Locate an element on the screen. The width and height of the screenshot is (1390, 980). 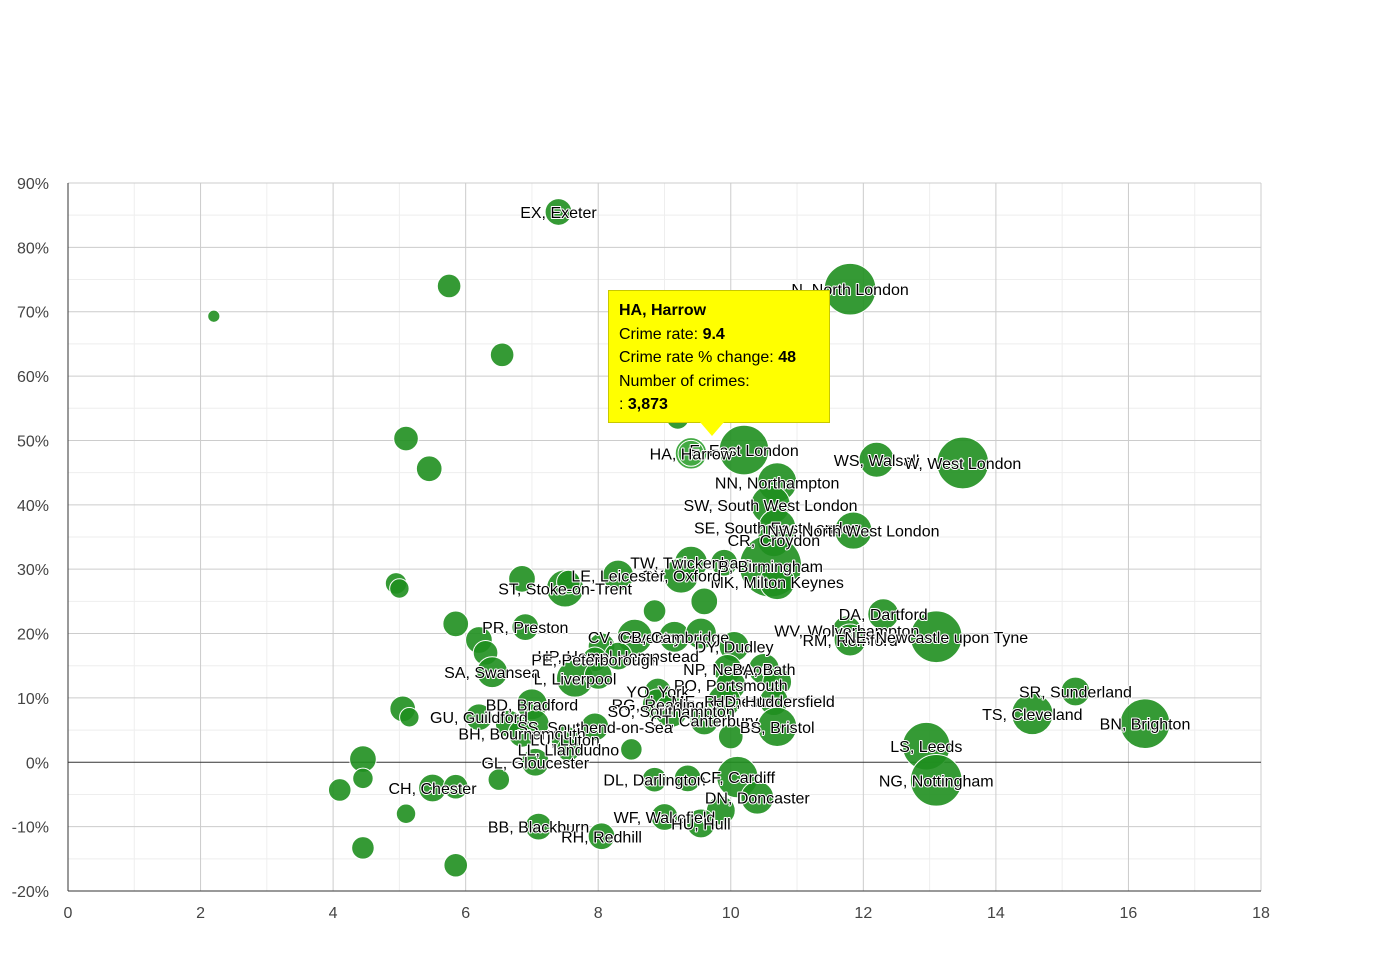
bubble-label: L, Liverpool is located at coordinates (575, 680).